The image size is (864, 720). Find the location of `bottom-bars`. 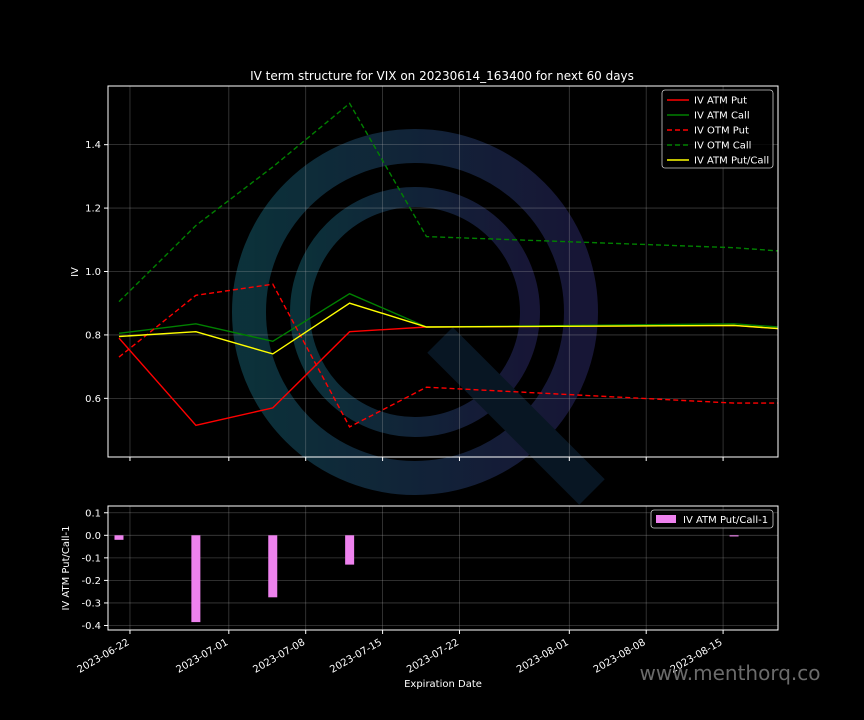

bottom-bars is located at coordinates (426, 579).